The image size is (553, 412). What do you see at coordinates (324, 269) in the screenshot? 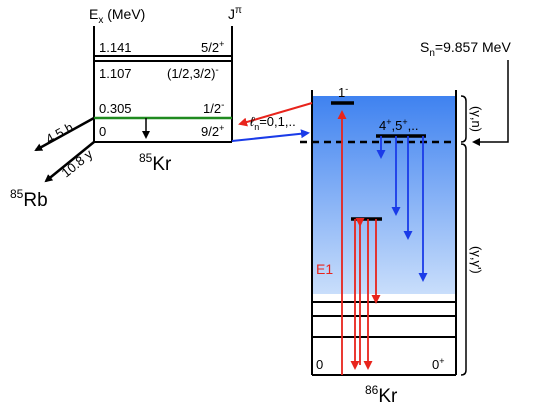
I see `e1-label: E1` at bounding box center [324, 269].